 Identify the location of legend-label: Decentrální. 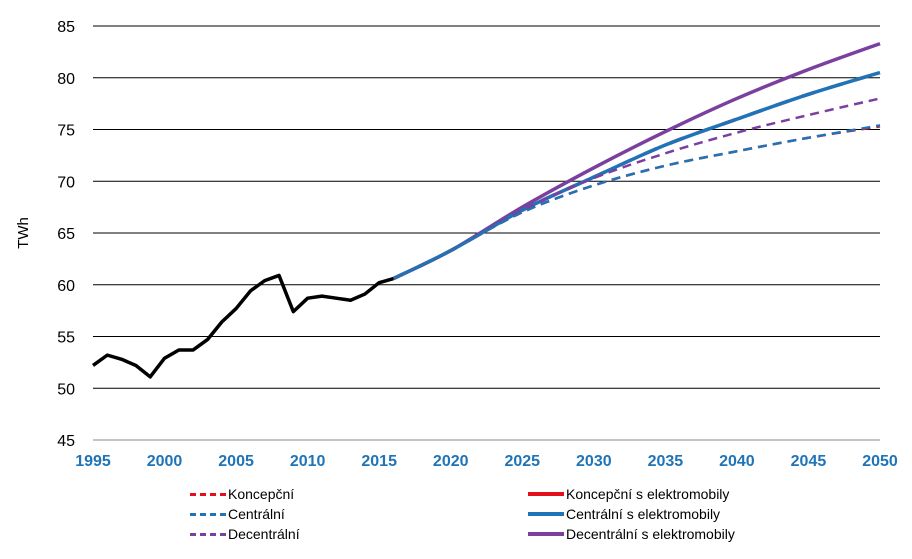
(264, 534).